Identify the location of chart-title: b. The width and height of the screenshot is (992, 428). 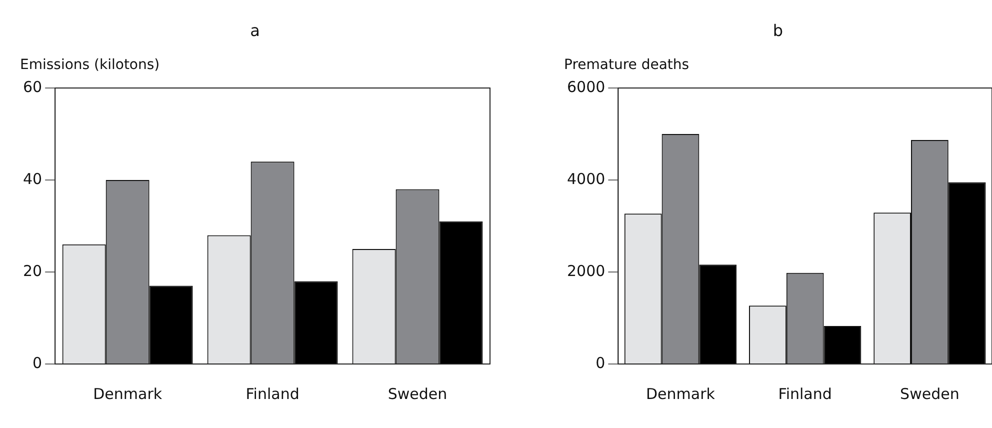
(778, 30).